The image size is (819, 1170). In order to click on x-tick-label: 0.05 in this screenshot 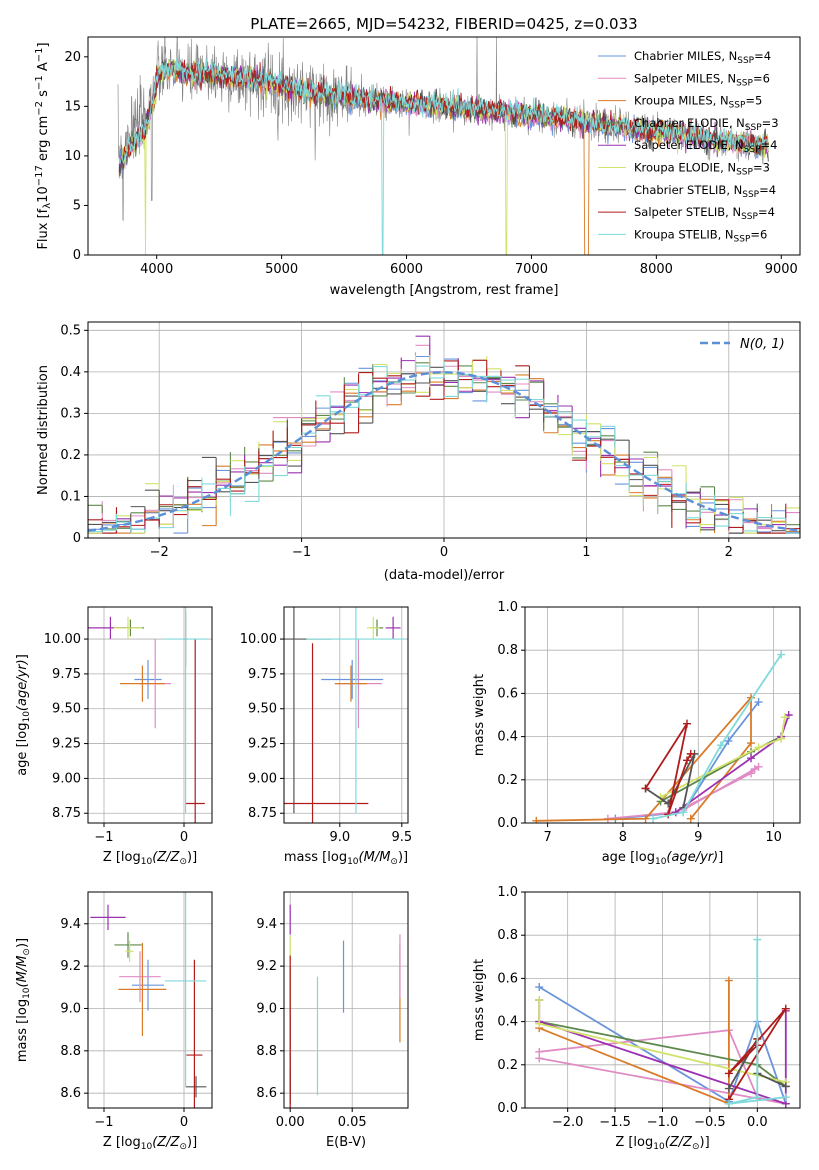, I will do `click(352, 1122)`.